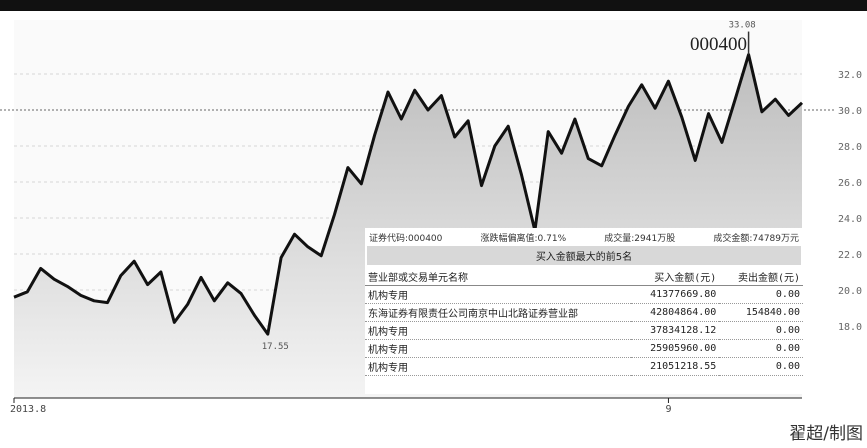 This screenshot has height=448, width=867. What do you see at coordinates (498, 277) in the screenshot?
I see `column-header-name: 营业部或交易单元名称` at bounding box center [498, 277].